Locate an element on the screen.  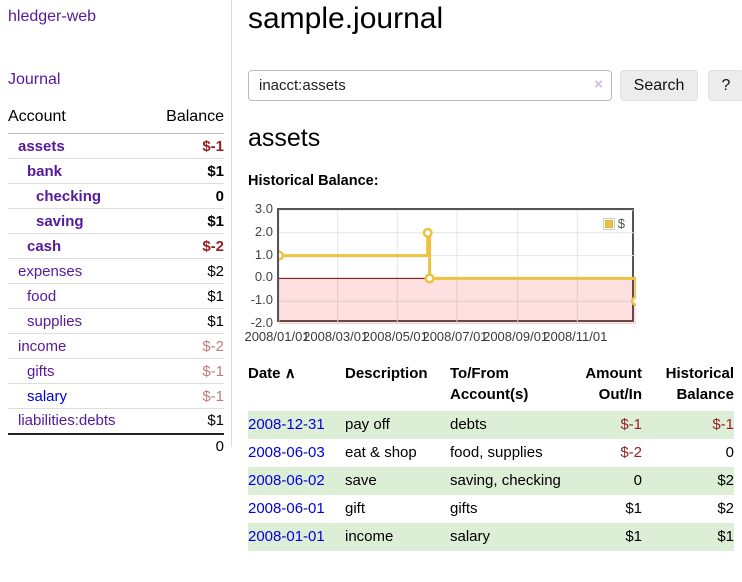
account-row: expenses $2 is located at coordinates (116, 271).